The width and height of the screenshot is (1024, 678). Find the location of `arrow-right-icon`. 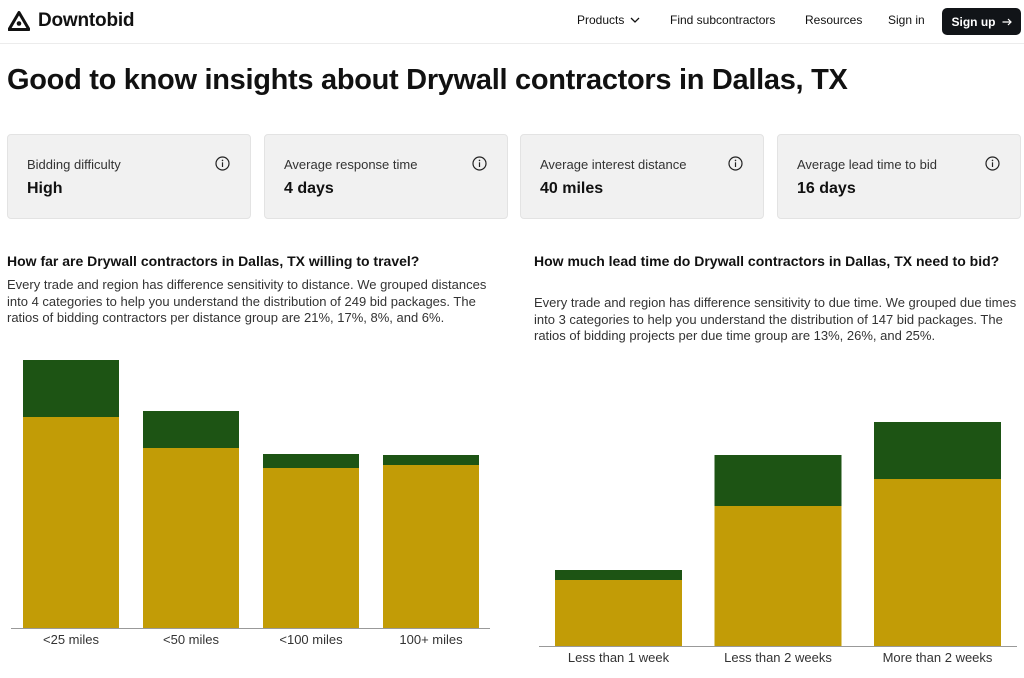

arrow-right-icon is located at coordinates (1007, 21).